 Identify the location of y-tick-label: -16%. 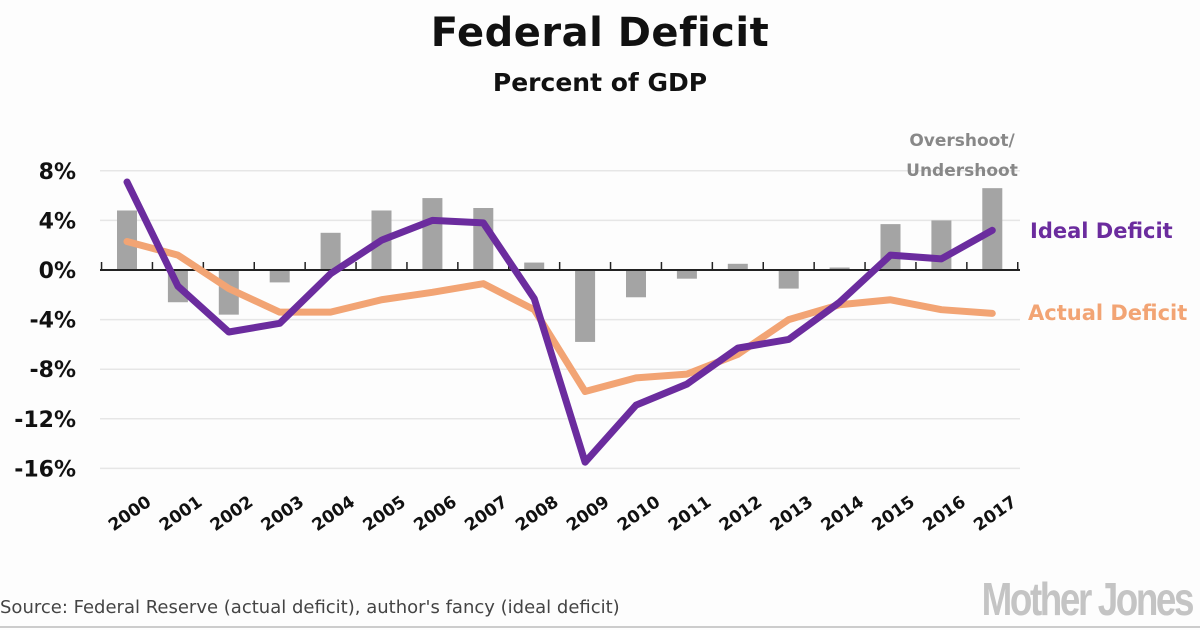
(45, 469).